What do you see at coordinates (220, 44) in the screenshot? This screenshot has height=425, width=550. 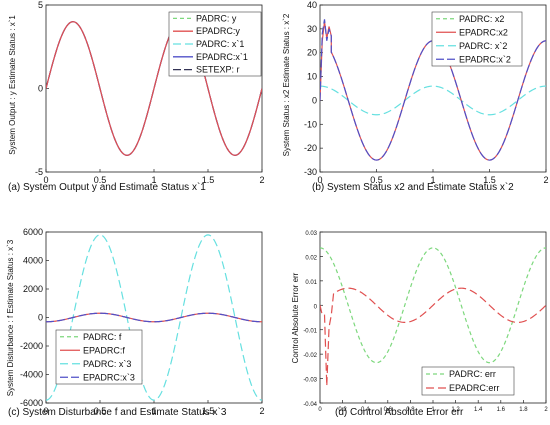 I see `legend-label: PADRC: x`1` at bounding box center [220, 44].